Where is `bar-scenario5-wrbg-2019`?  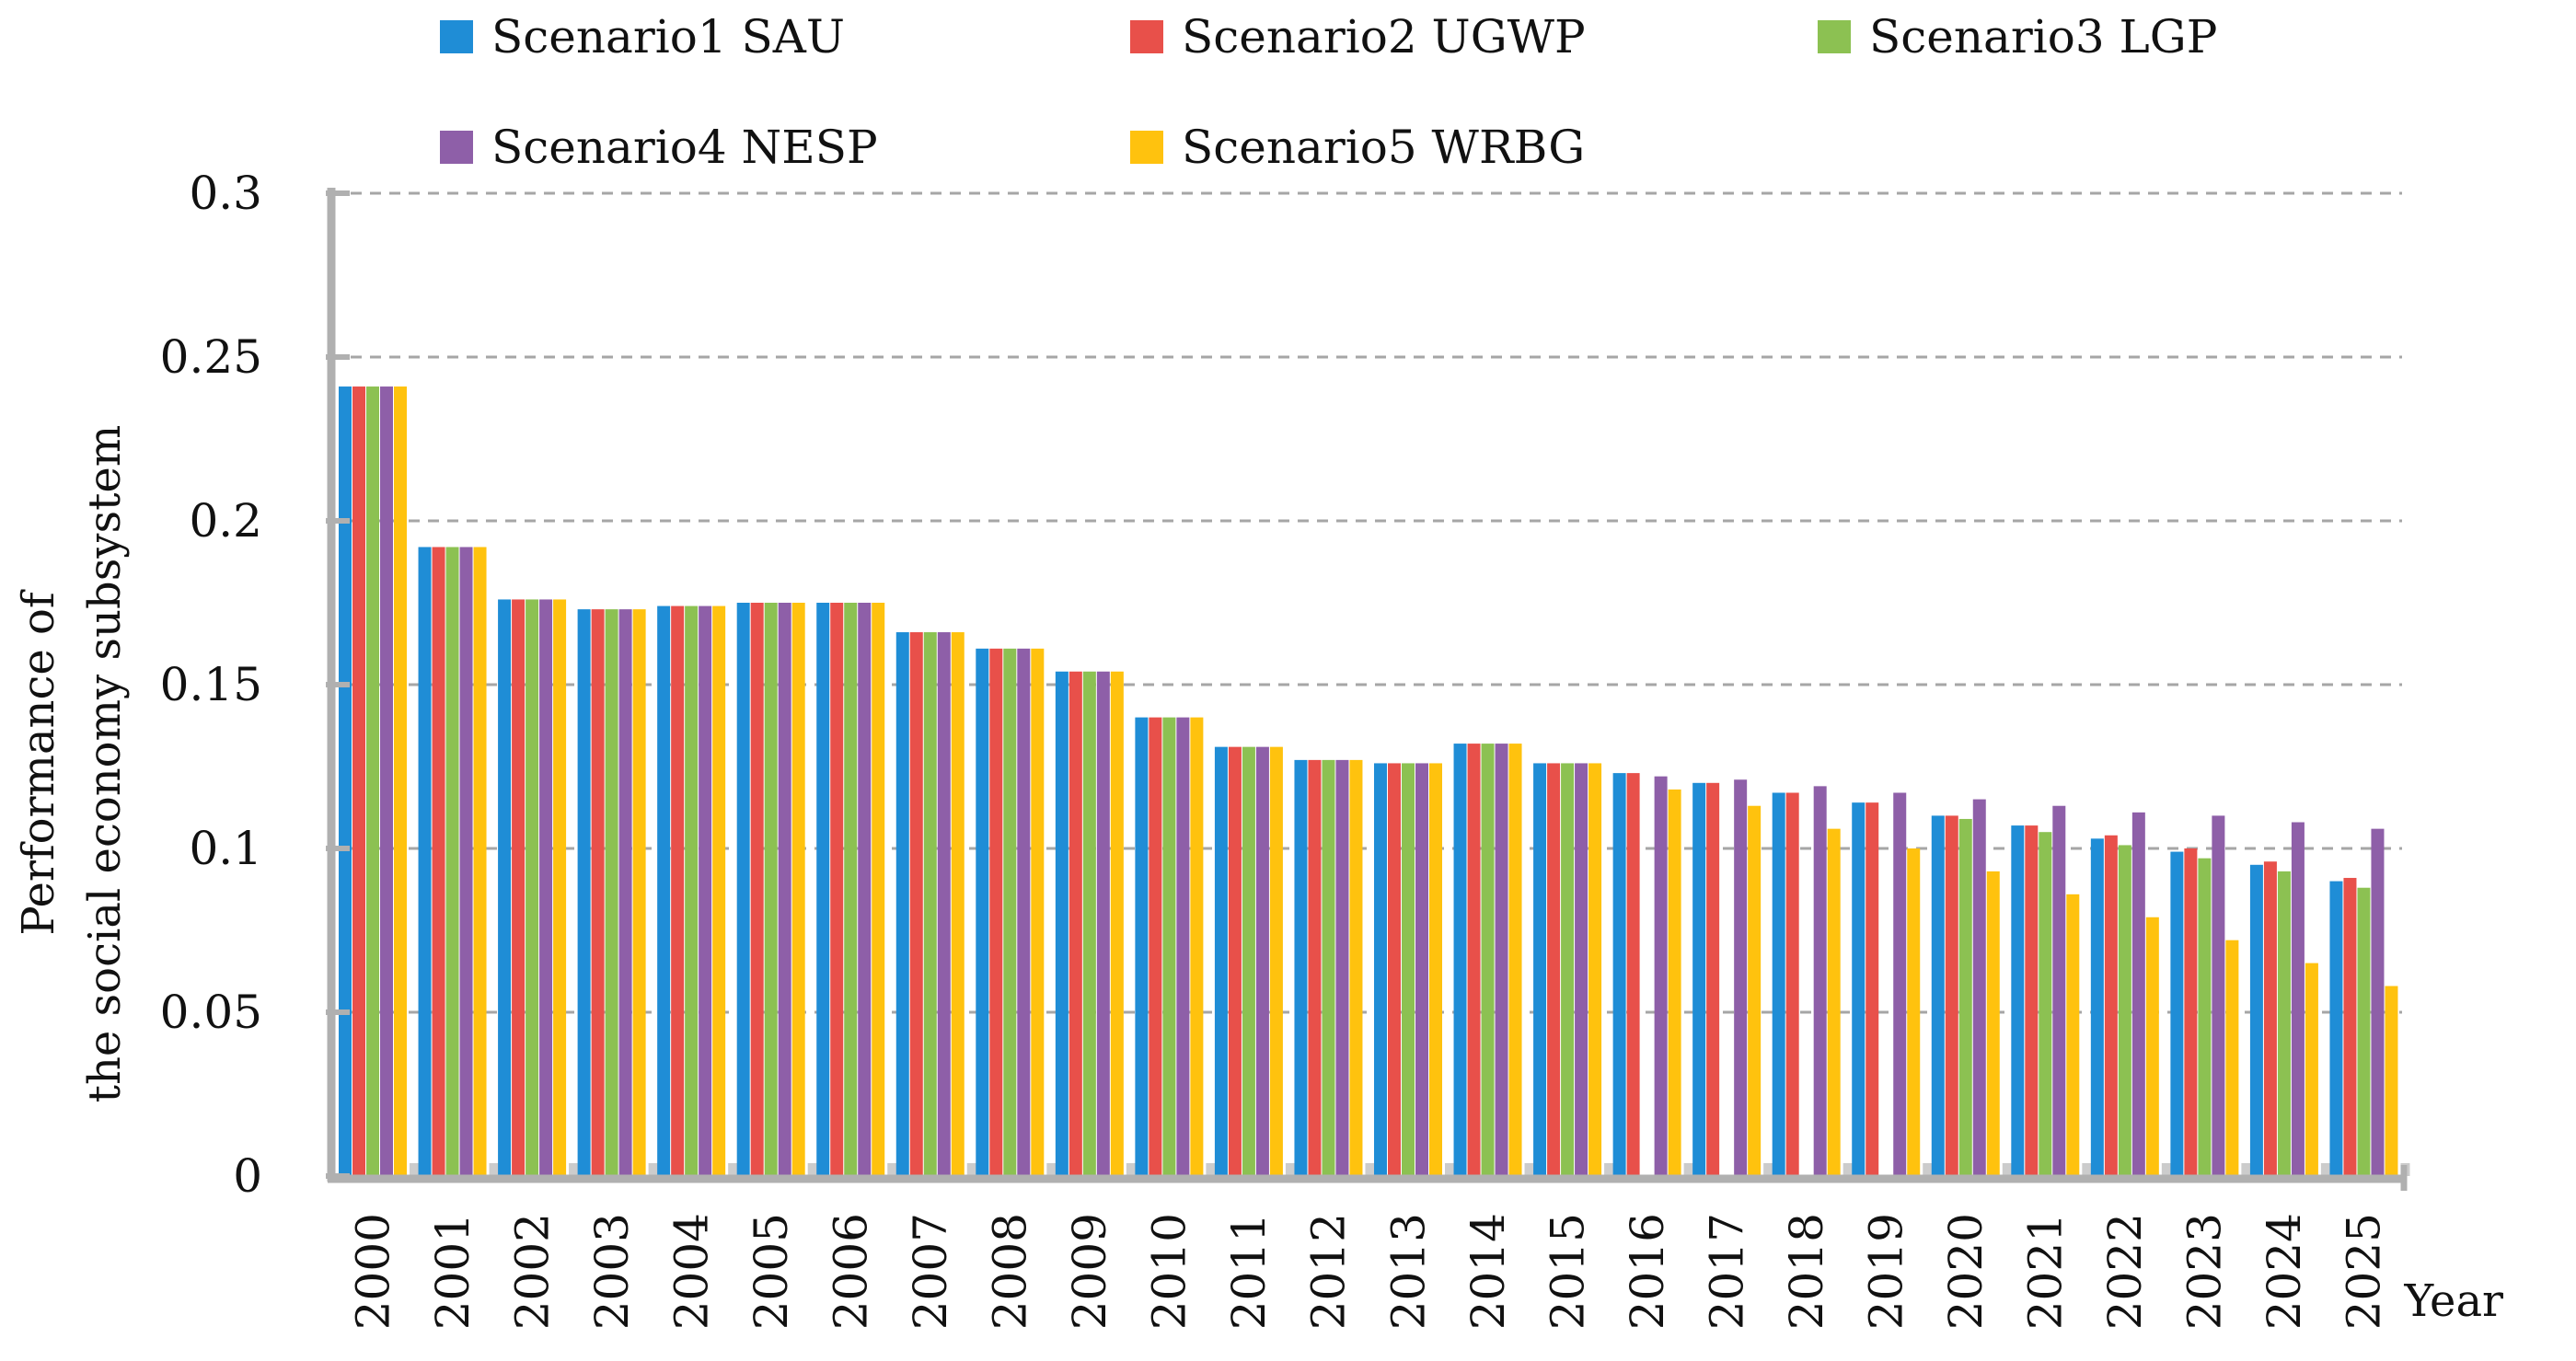 bar-scenario5-wrbg-2019 is located at coordinates (1914, 1012).